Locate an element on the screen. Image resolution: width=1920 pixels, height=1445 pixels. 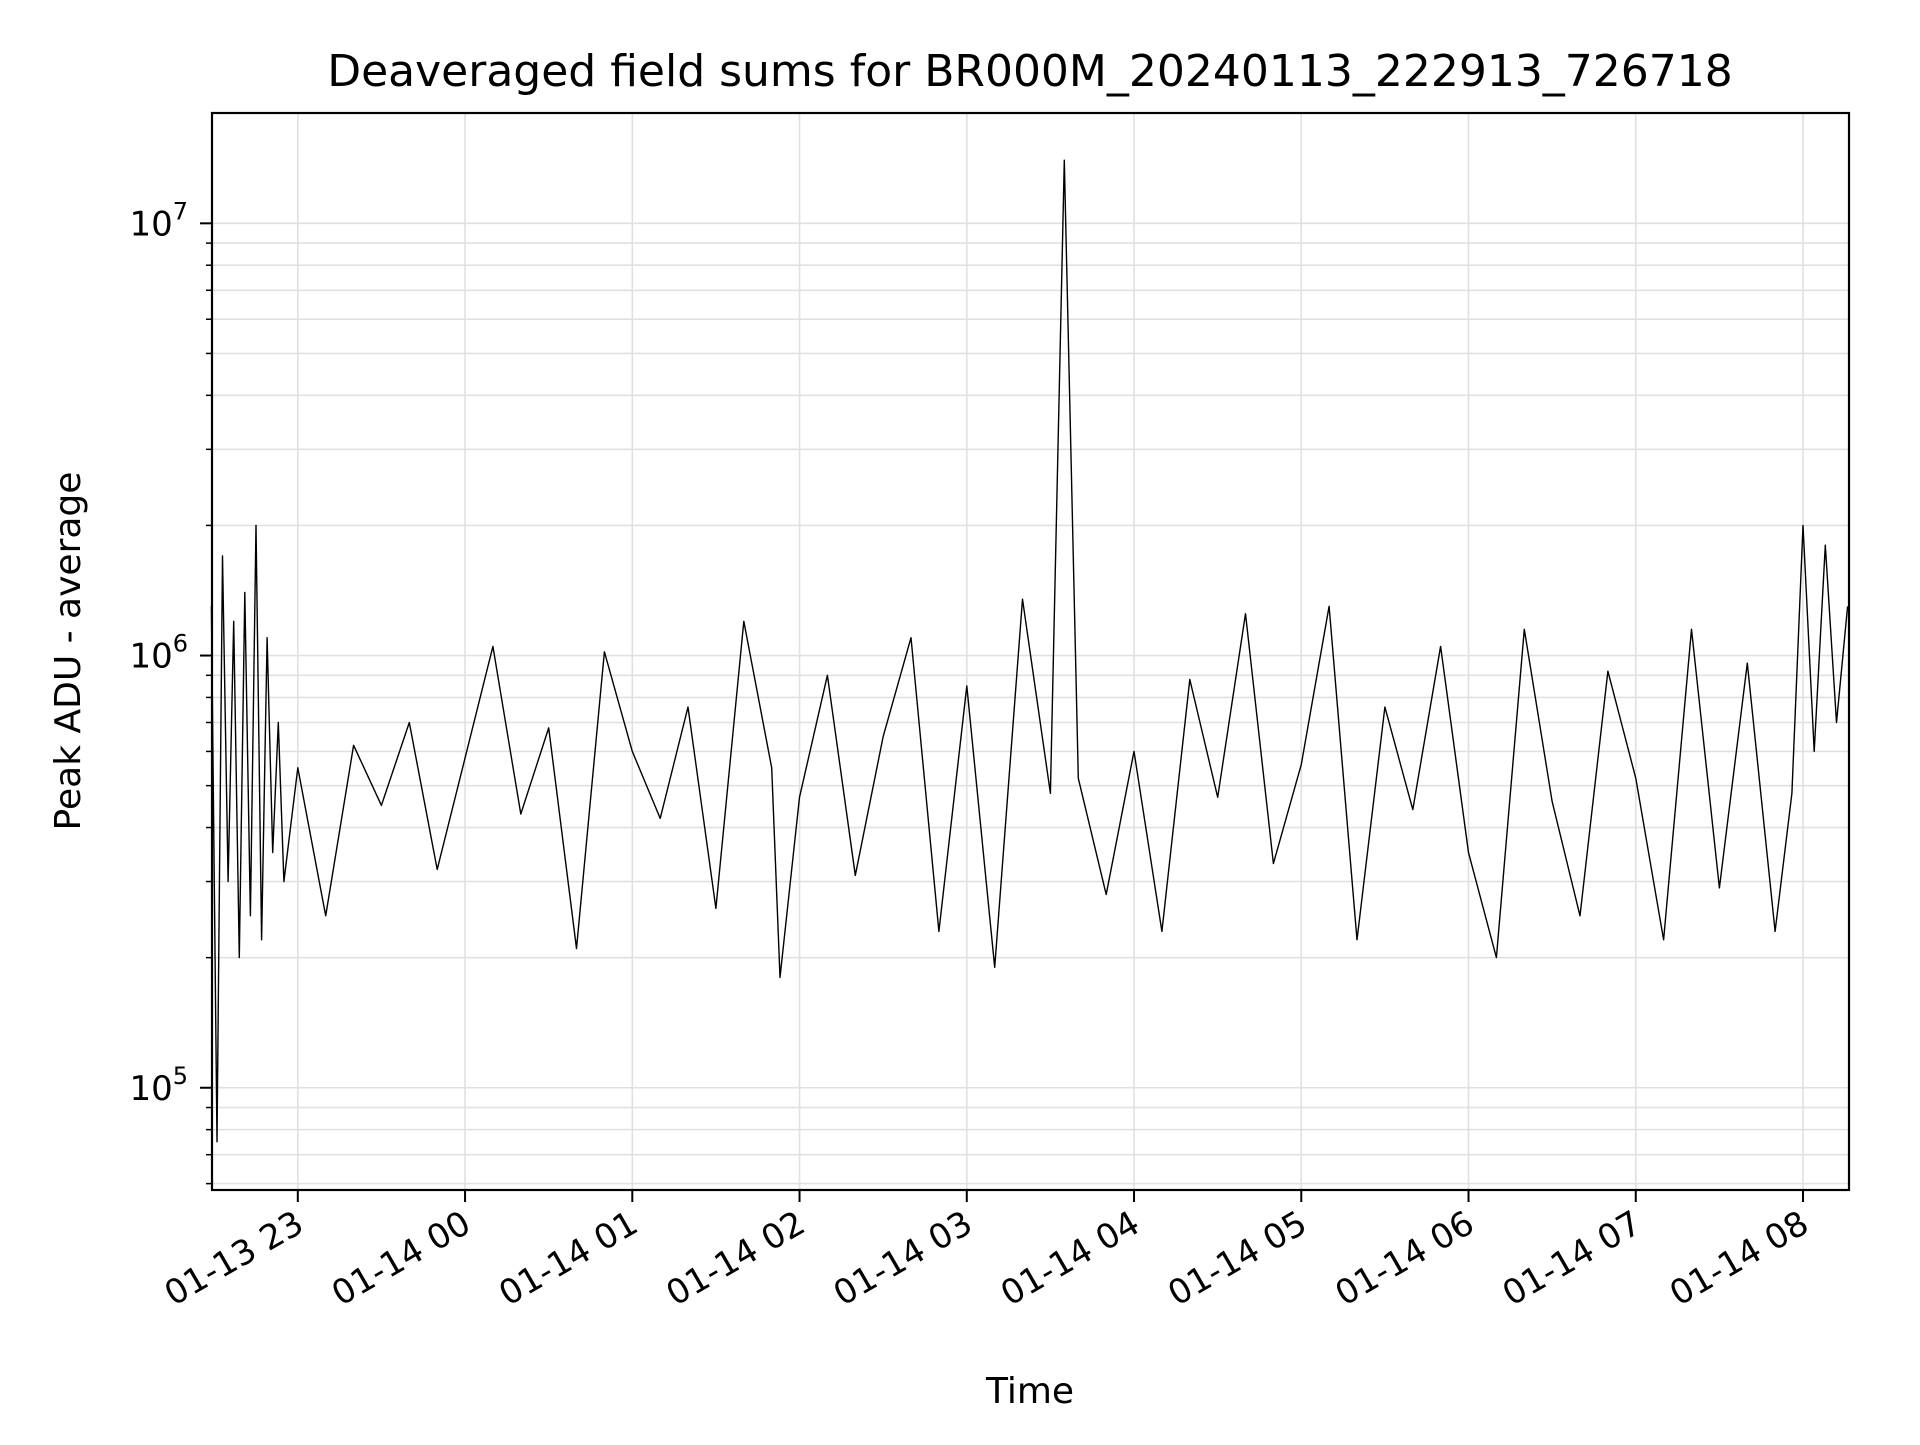
y-tick-label: 10⁵ is located at coordinates (158, 1085).